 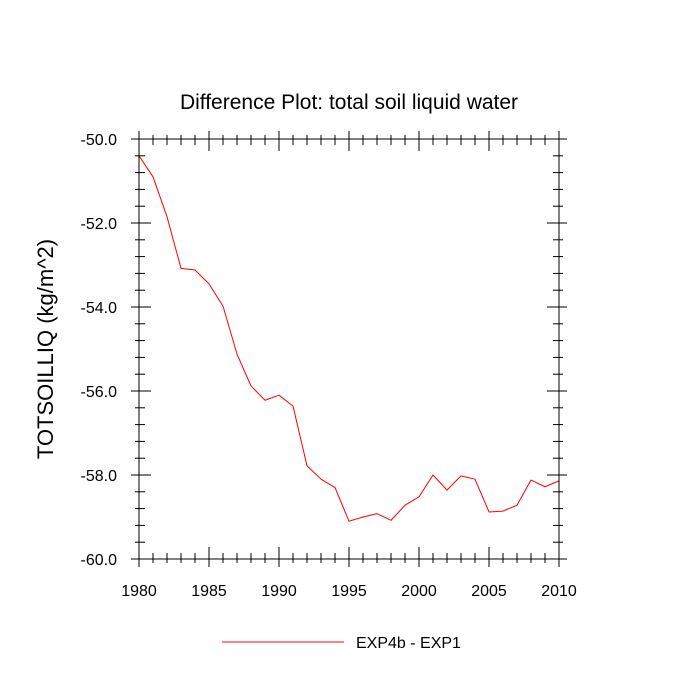 What do you see at coordinates (99, 476) in the screenshot?
I see `y-tick-label: -58.0` at bounding box center [99, 476].